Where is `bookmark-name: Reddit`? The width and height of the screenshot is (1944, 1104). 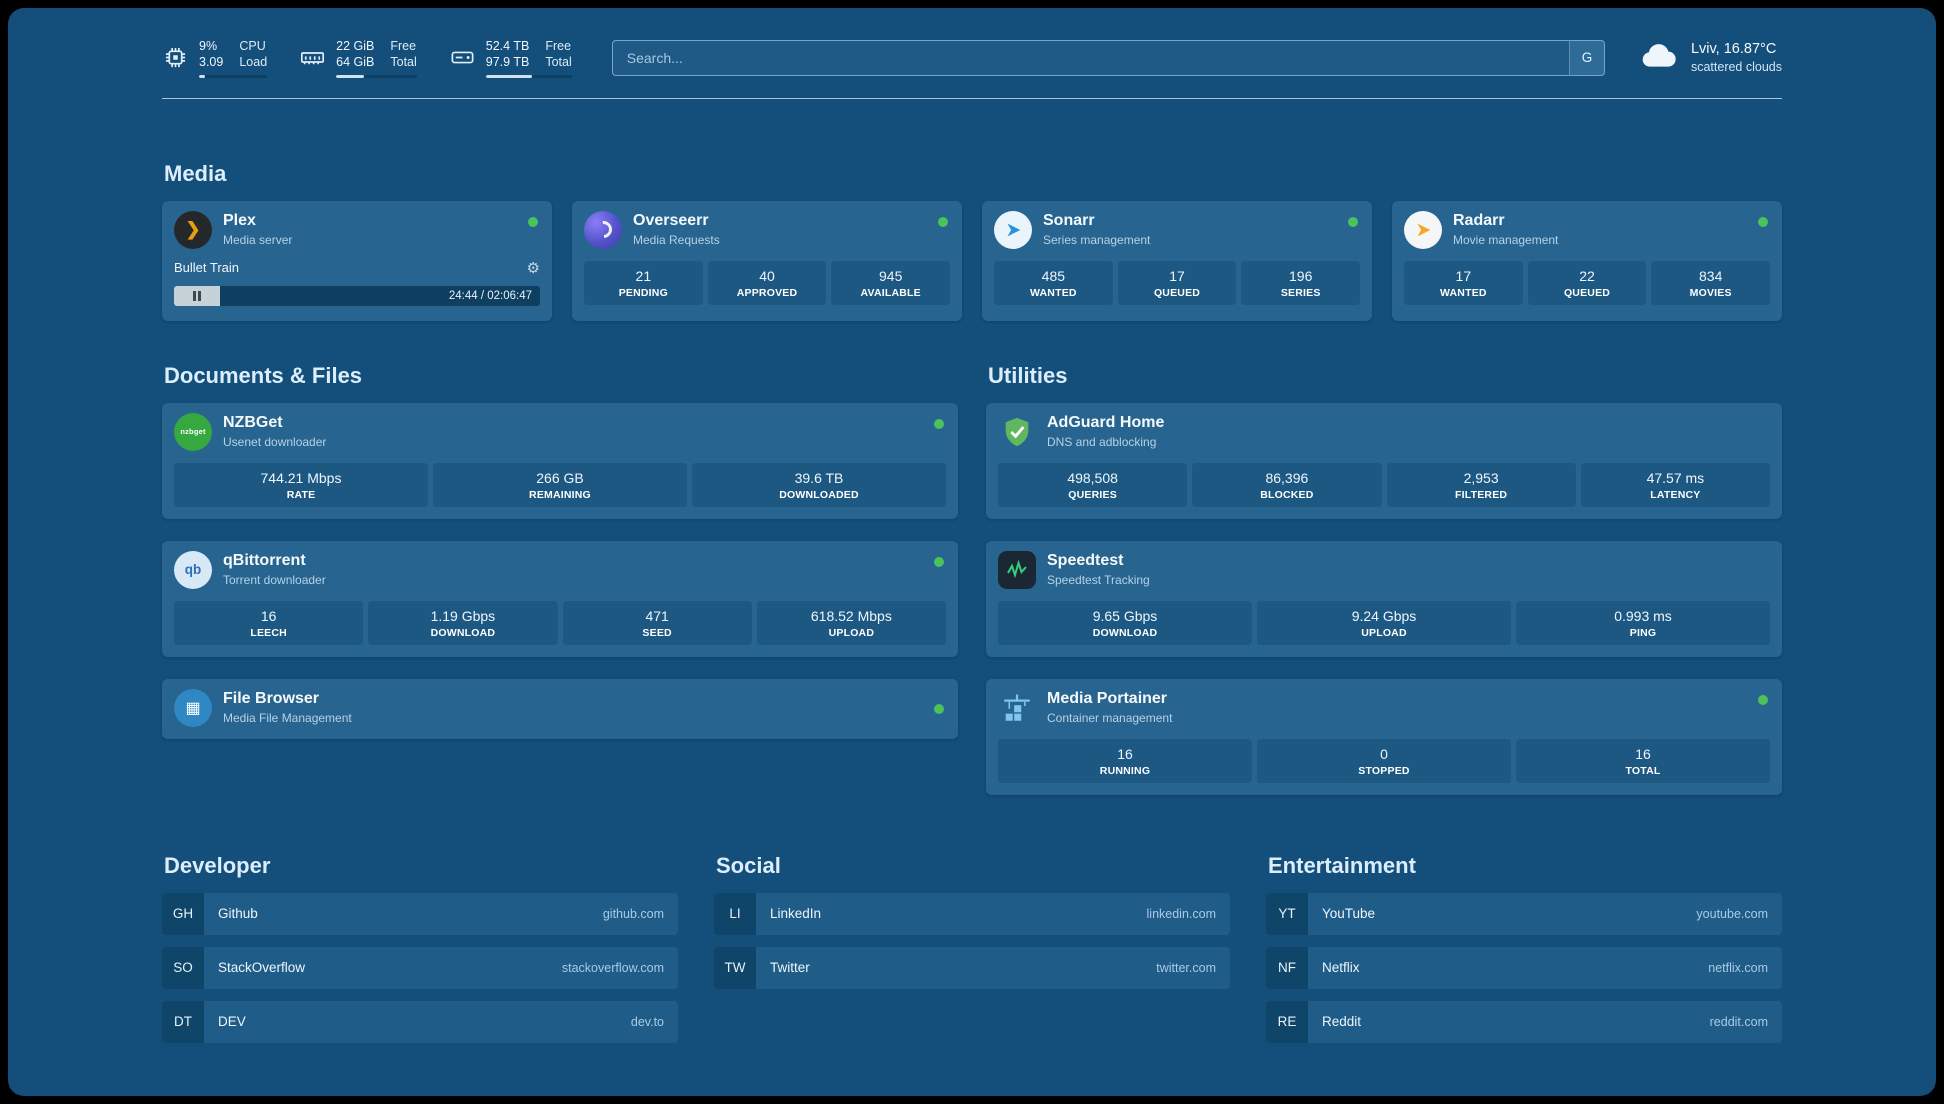 bookmark-name: Reddit is located at coordinates (1342, 1021).